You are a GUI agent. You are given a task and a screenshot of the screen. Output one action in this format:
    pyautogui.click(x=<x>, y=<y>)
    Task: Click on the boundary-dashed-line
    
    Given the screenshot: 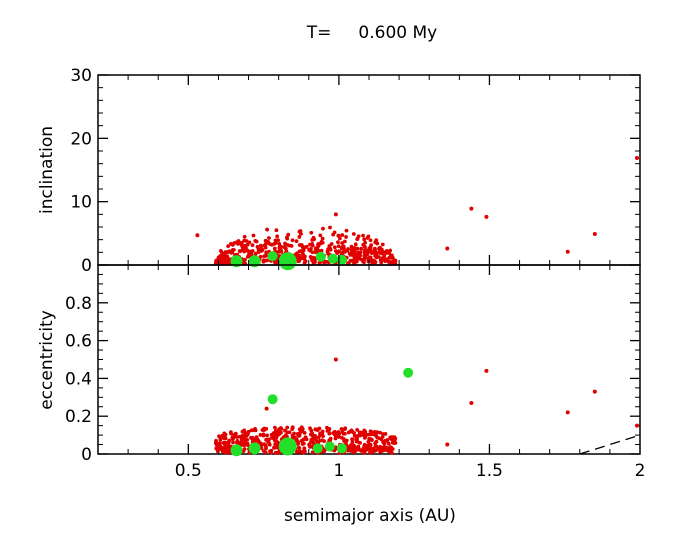 What is the action you would take?
    pyautogui.click(x=610, y=444)
    